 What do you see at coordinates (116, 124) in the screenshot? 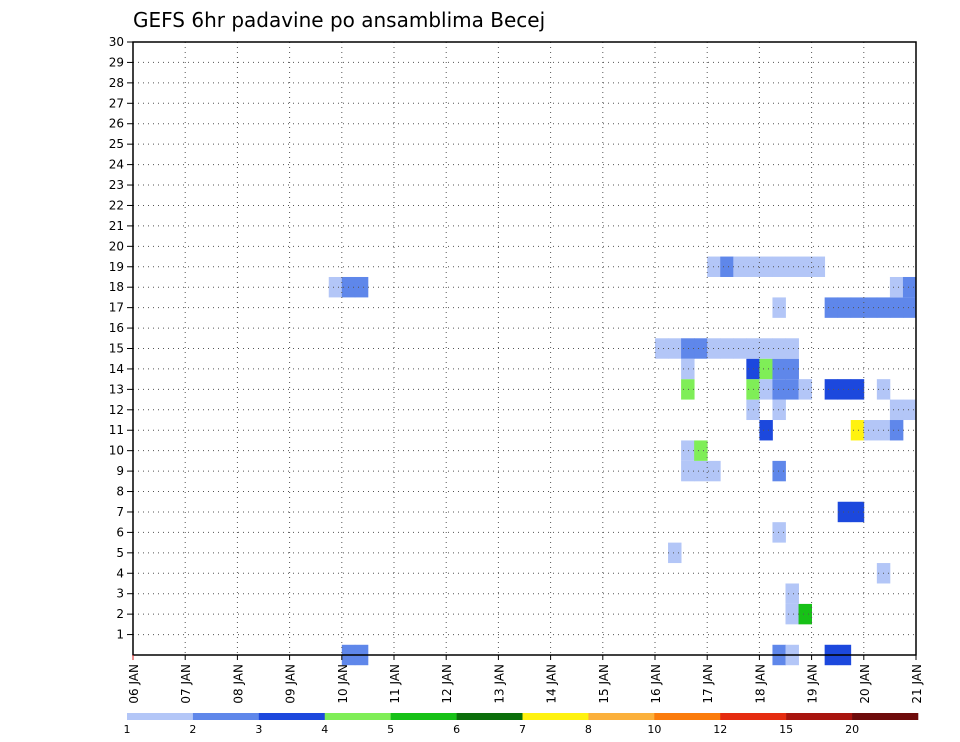
I see `y-tick-label: 26` at bounding box center [116, 124].